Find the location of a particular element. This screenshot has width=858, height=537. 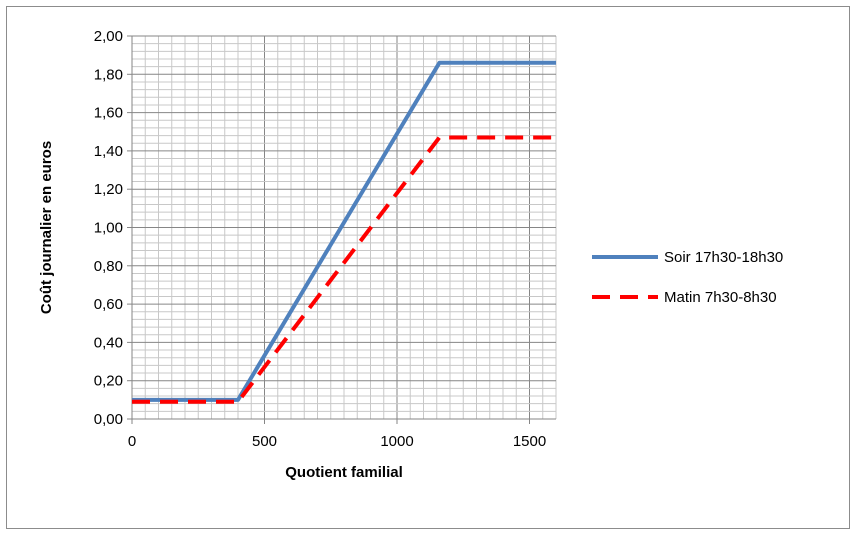

legend-label-matin: Matin 7h30-8h30 is located at coordinates (720, 297).